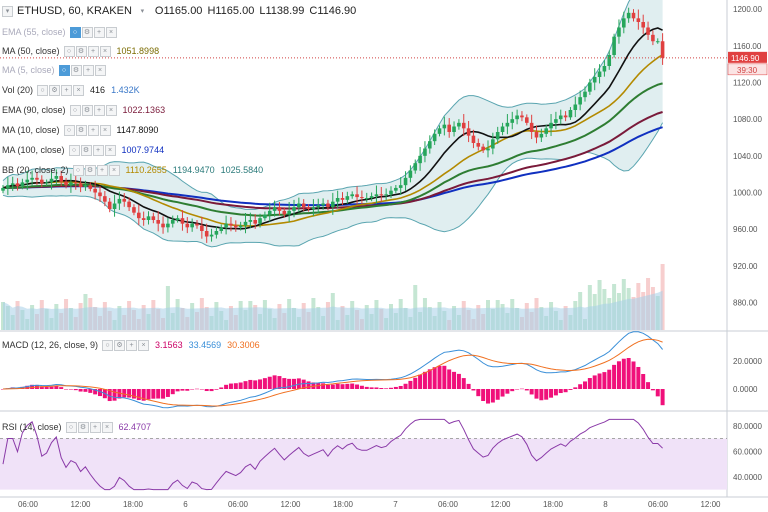 Image resolution: width=768 pixels, height=512 pixels. What do you see at coordinates (747, 361) in the screenshot?
I see `macd-tick-label: 20.0000` at bounding box center [747, 361].